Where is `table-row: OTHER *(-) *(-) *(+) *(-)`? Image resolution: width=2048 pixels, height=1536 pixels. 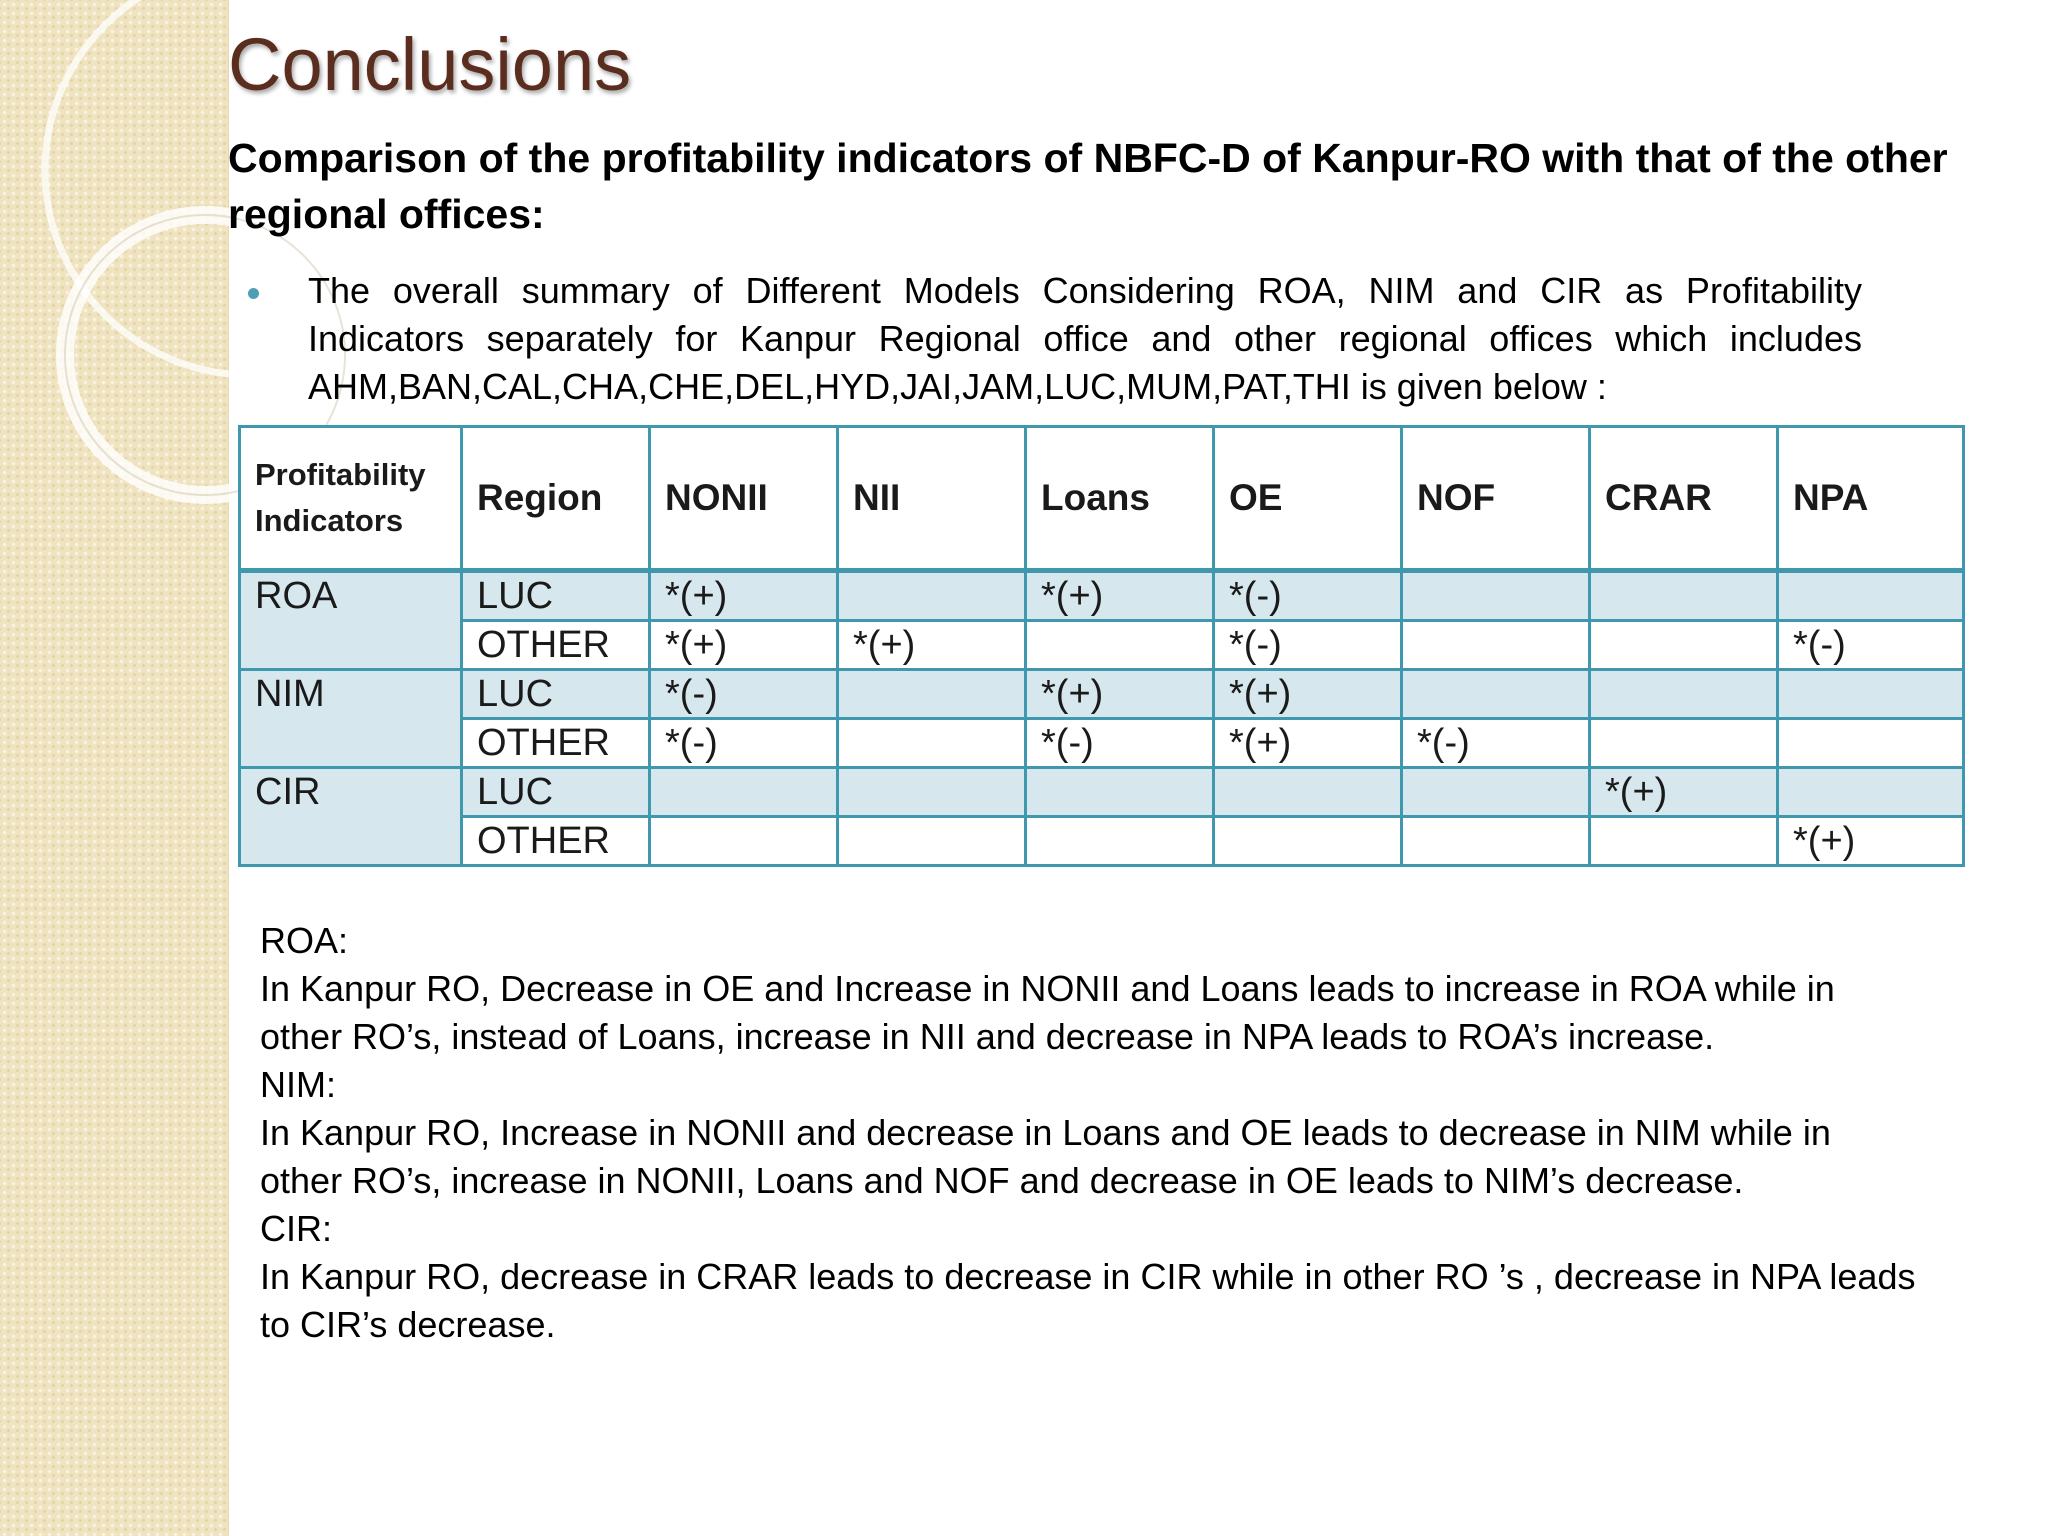
table-row: OTHER *(-) *(-) *(+) *(-) is located at coordinates (1102, 743).